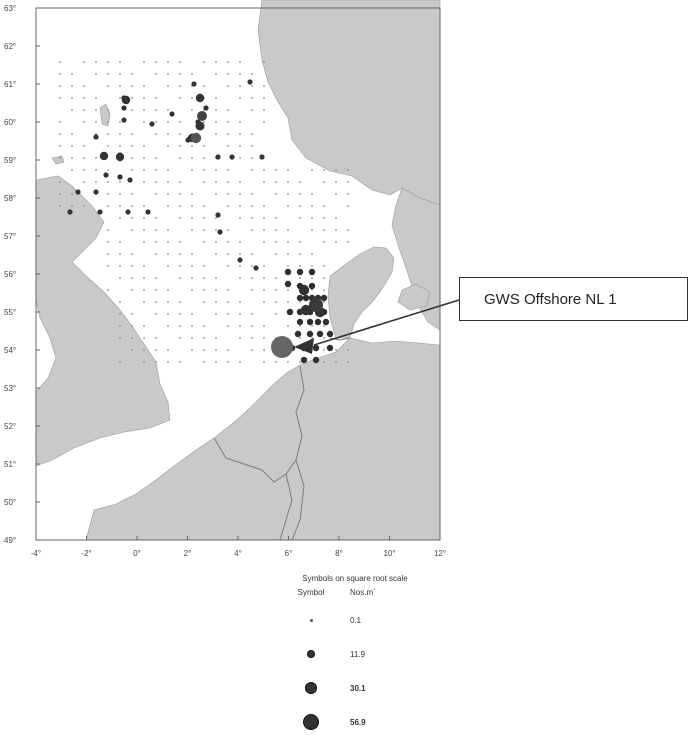 This screenshot has height=742, width=690. What do you see at coordinates (311, 654) in the screenshot?
I see `legend-symbol-small` at bounding box center [311, 654].